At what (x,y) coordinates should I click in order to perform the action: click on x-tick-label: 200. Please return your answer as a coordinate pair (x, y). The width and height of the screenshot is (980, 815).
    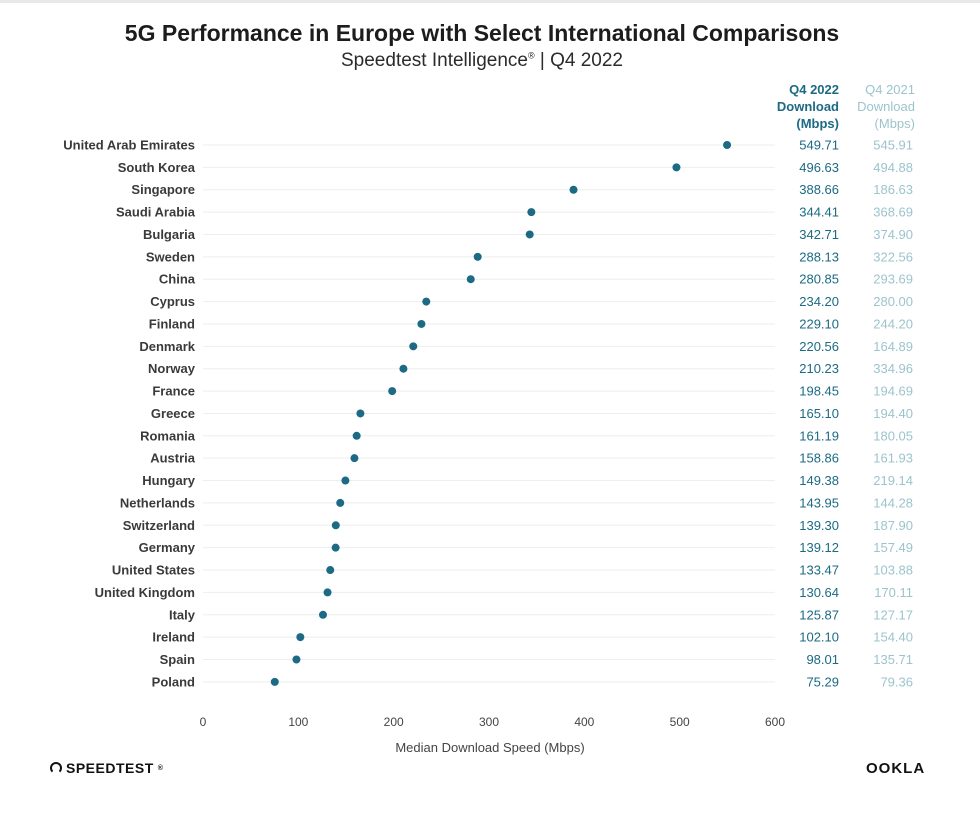
    Looking at the image, I should click on (394, 722).